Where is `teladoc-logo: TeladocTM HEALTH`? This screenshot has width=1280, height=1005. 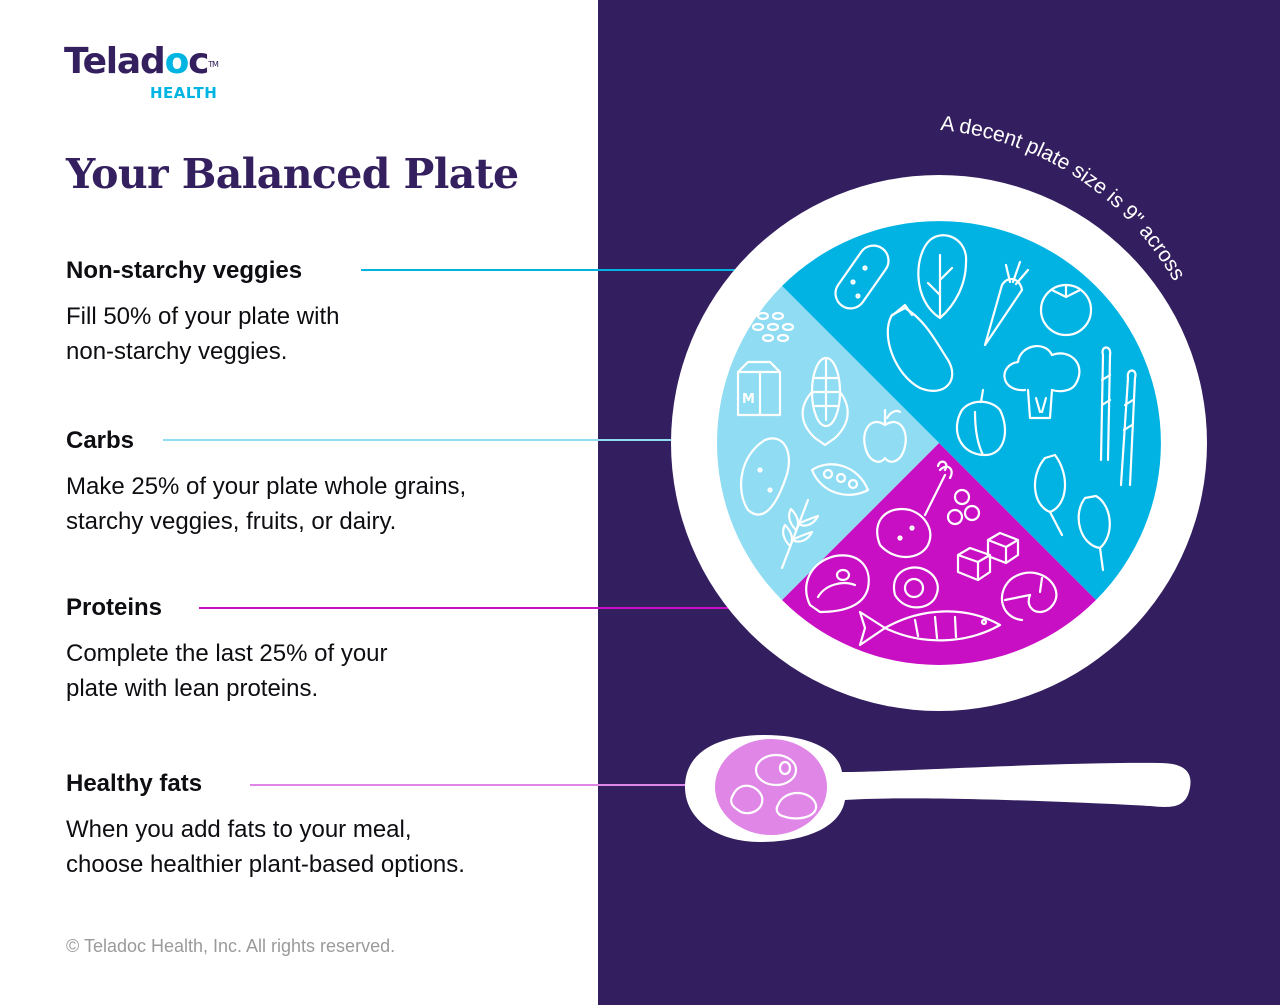
teladoc-logo: TeladocTM HEALTH is located at coordinates (141, 71).